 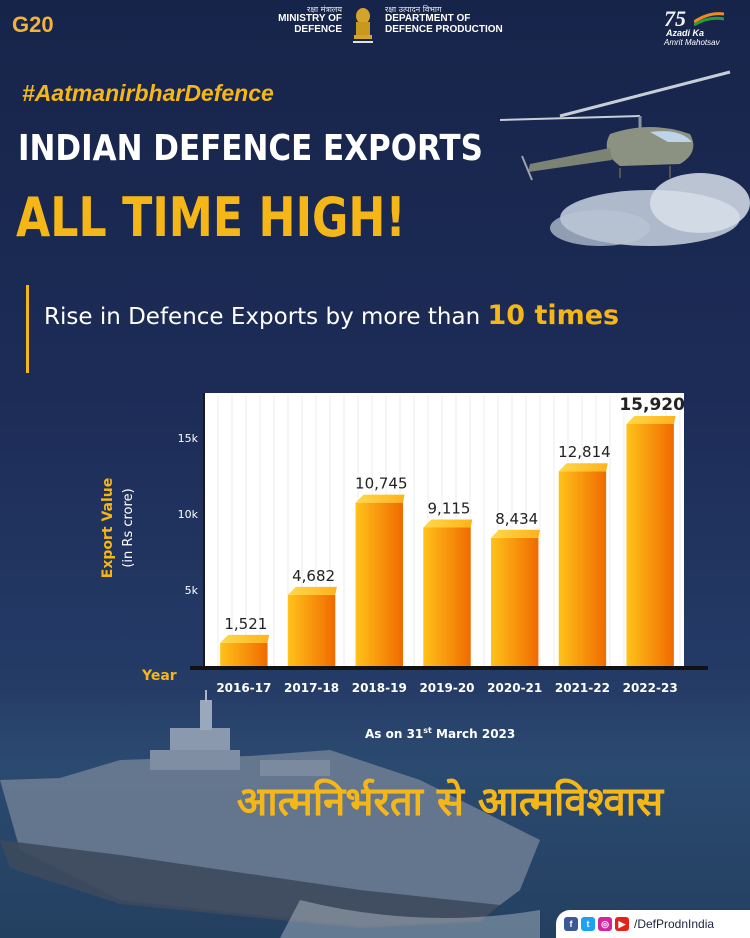 What do you see at coordinates (27, 329) in the screenshot?
I see `accent-bar` at bounding box center [27, 329].